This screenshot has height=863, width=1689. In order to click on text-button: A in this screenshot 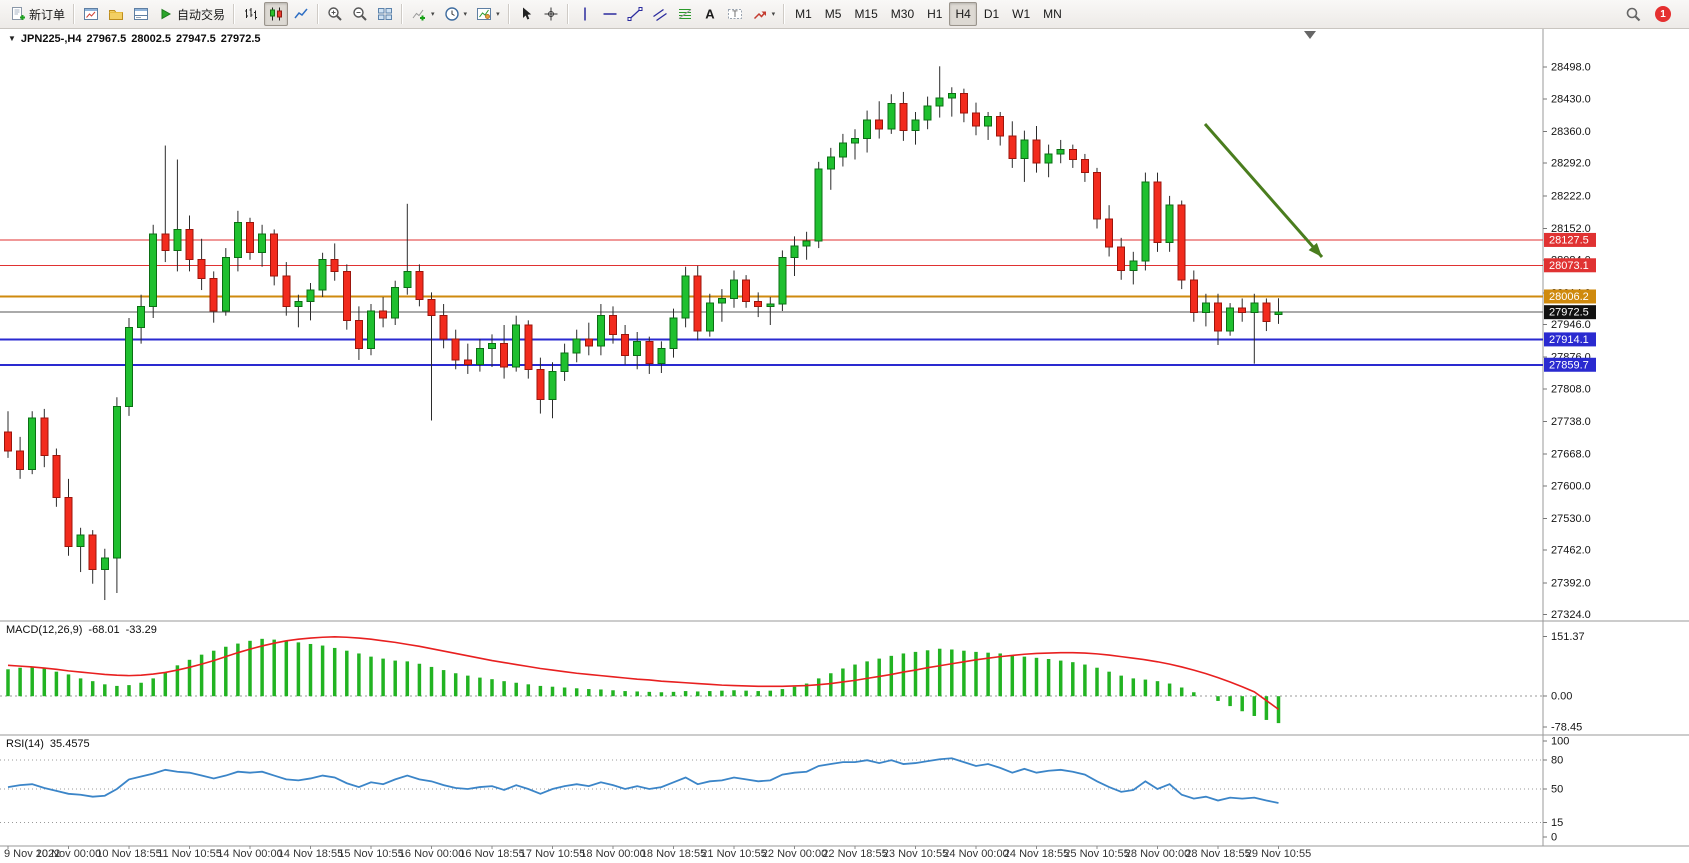, I will do `click(710, 14)`.